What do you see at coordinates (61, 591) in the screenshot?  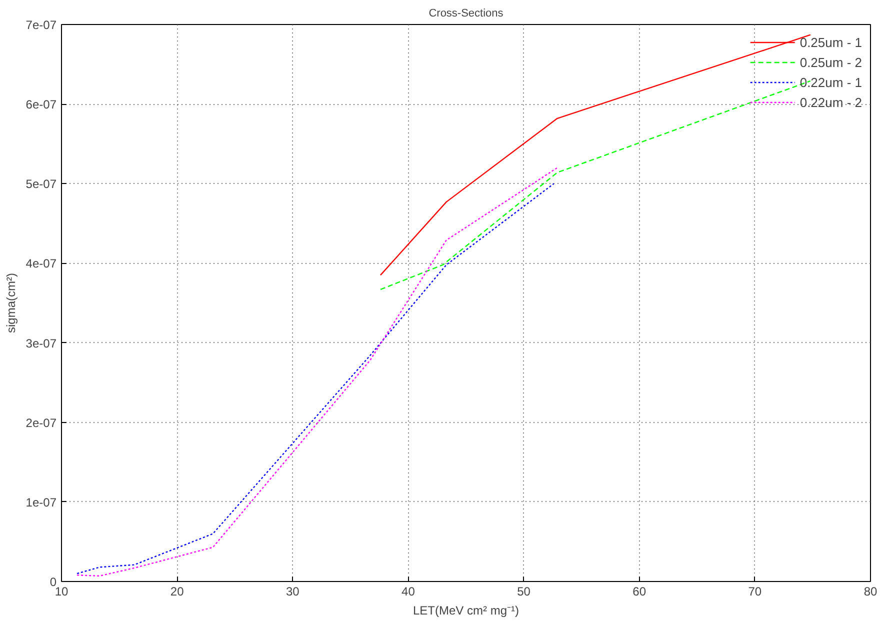 I see `x-tick-label: 10` at bounding box center [61, 591].